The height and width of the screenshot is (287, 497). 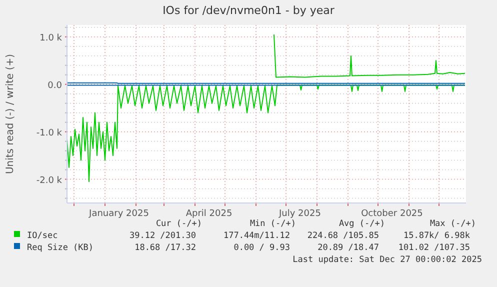 I want to click on y-tick-label: -2.0 k, so click(x=49, y=181).